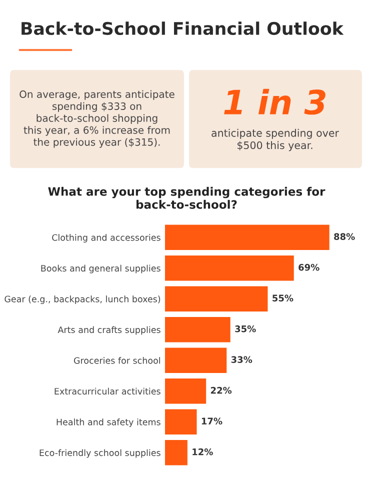 The height and width of the screenshot is (481, 373). Describe the element at coordinates (187, 197) in the screenshot. I see `chart-title: What are your top spending categories for back-to-school?` at that location.